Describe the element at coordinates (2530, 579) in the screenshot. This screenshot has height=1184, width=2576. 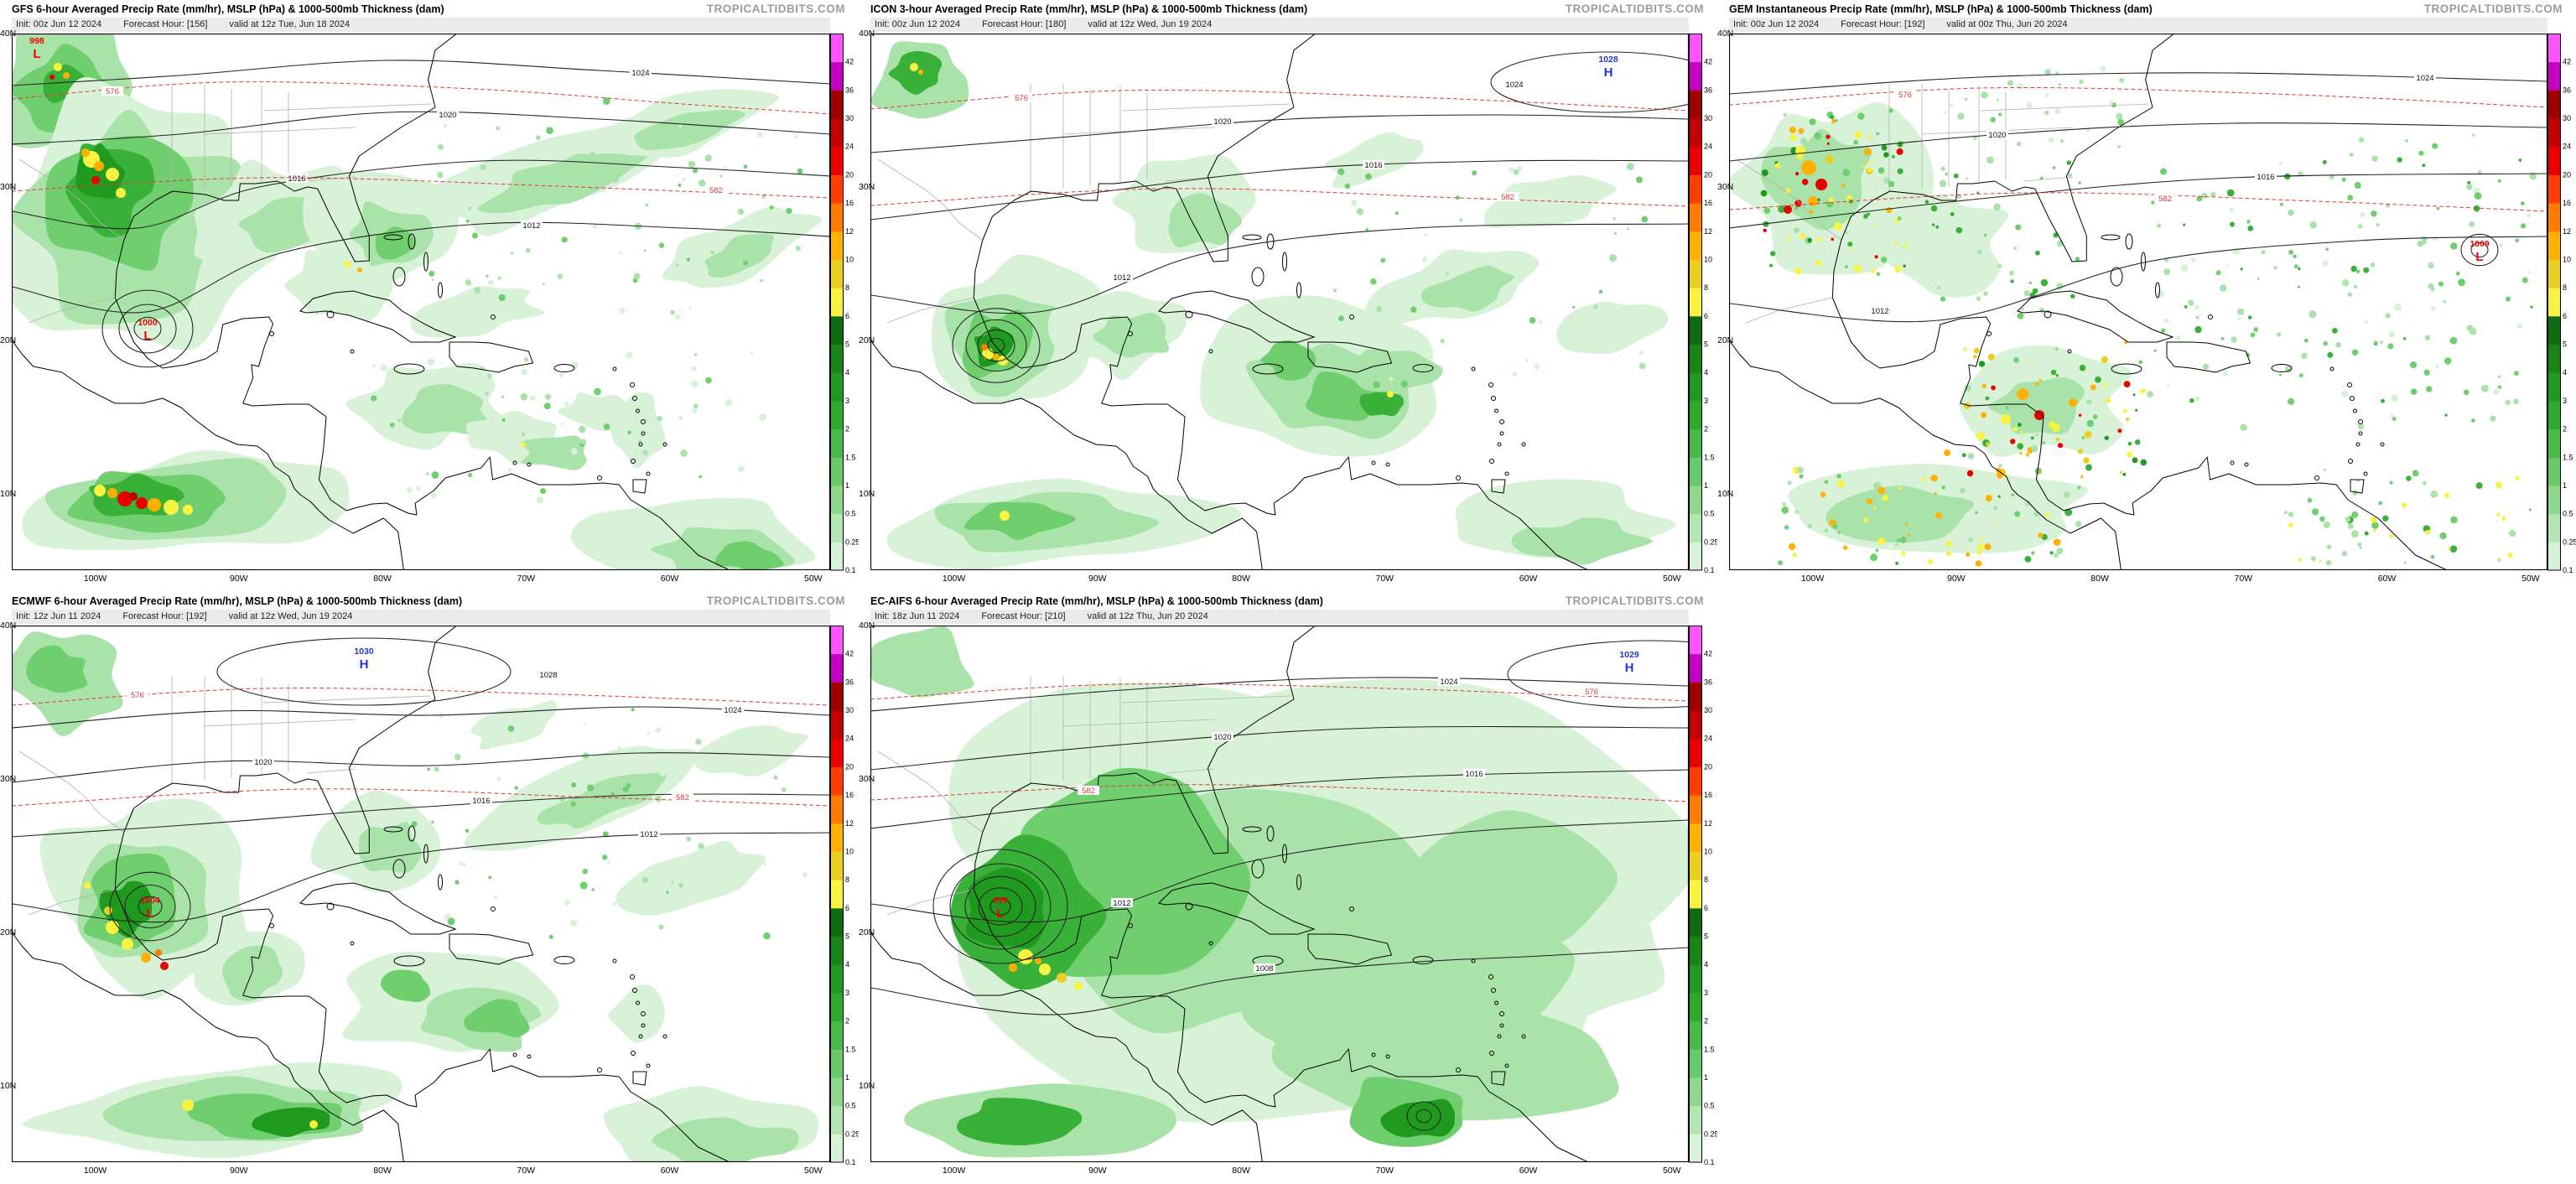
I see `lon-axis-label: 50W` at that location.